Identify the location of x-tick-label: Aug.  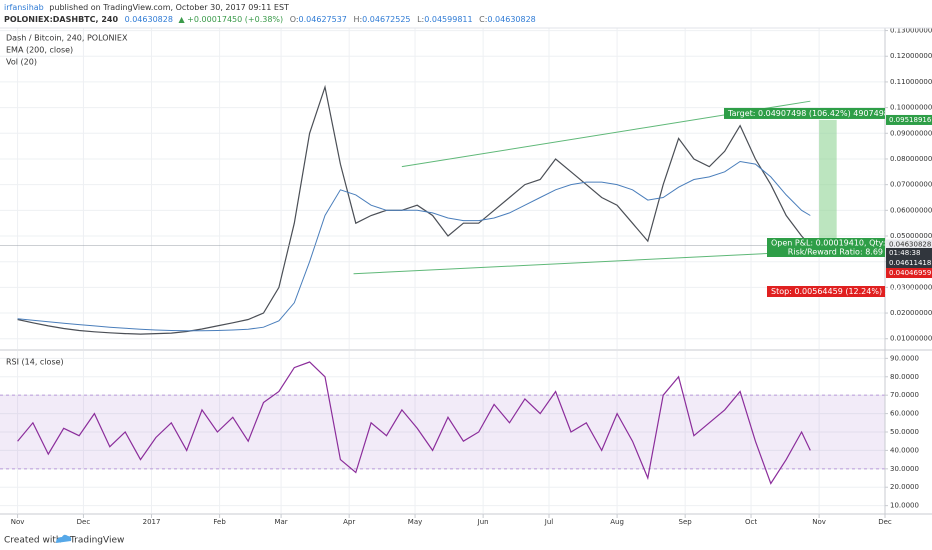
(617, 522).